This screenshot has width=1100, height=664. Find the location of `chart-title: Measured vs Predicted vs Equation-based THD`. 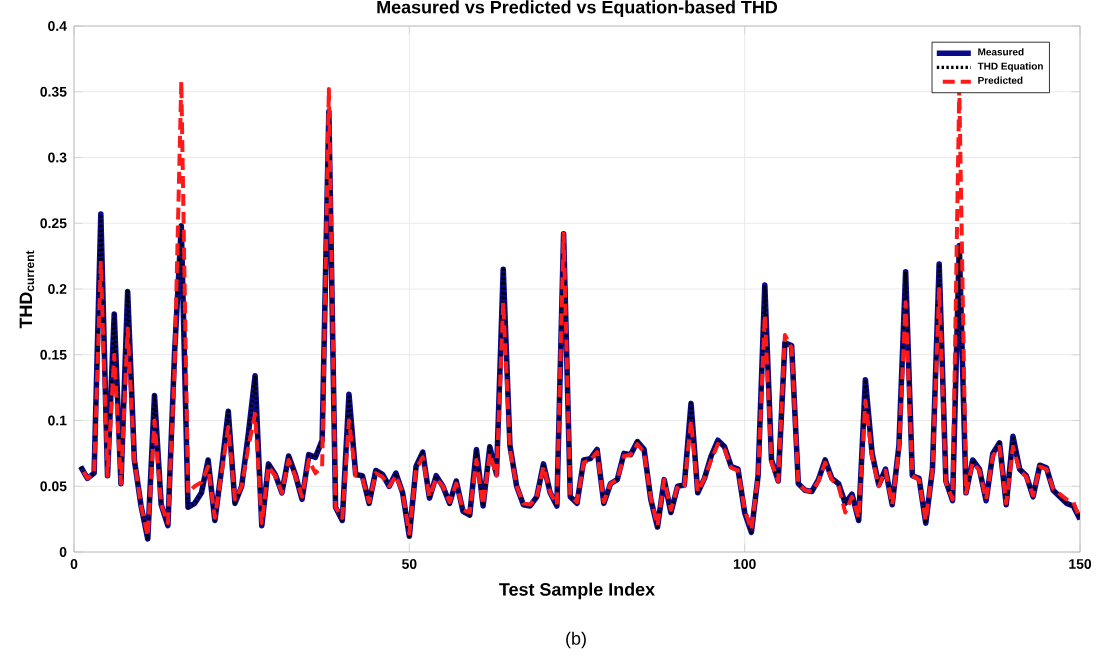

chart-title: Measured vs Predicted vs Equation-based THD is located at coordinates (577, 8).